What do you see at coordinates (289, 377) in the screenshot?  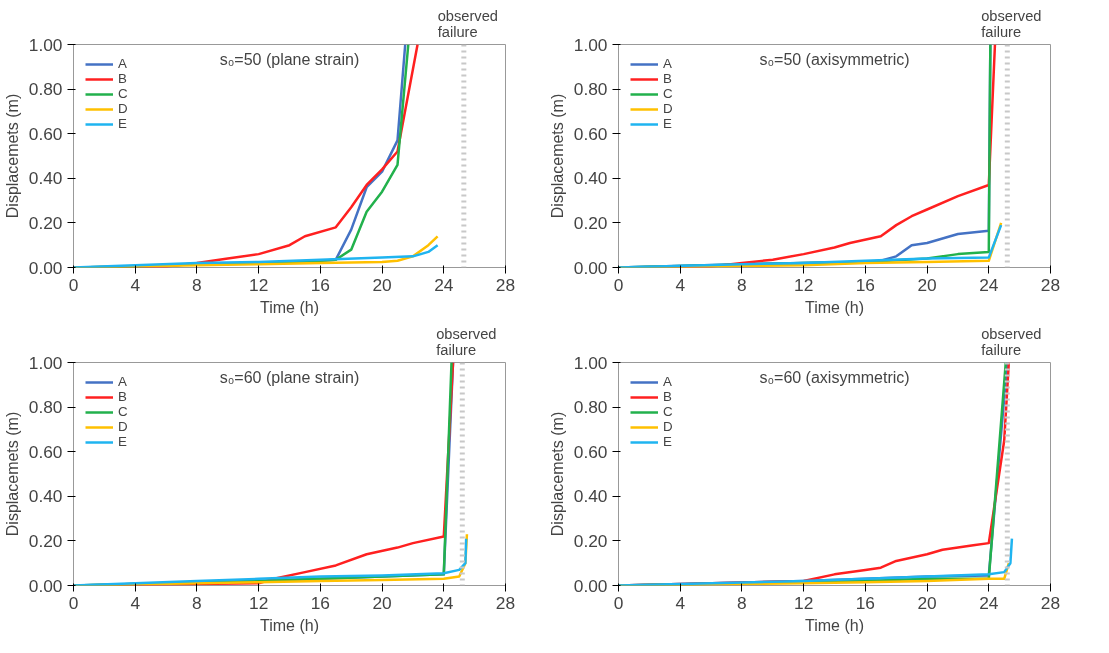 I see `chart-title: s₀=60 (plane strain)` at bounding box center [289, 377].